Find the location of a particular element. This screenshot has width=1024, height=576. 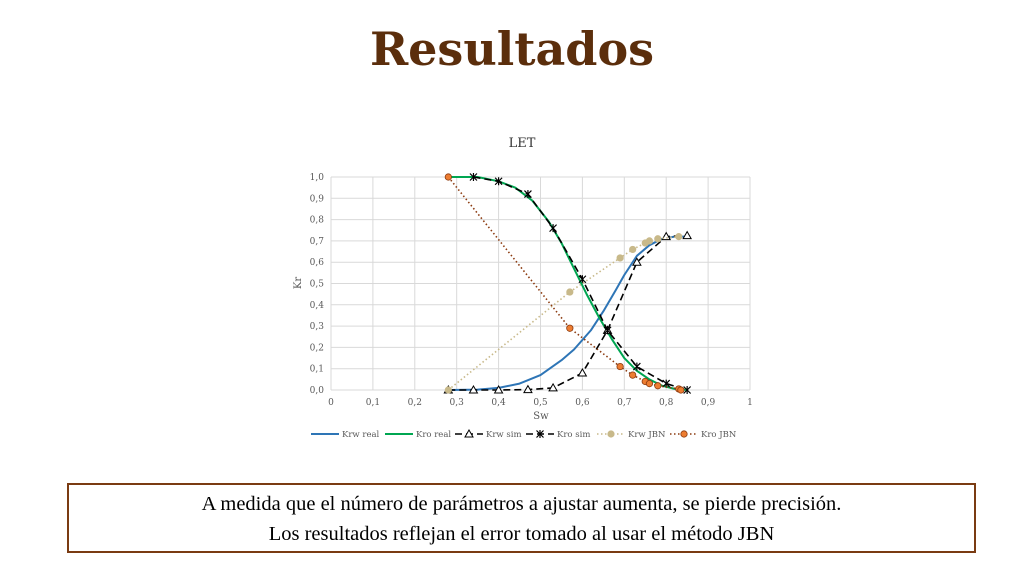

y-tick-label: 0,4 is located at coordinates (317, 306).